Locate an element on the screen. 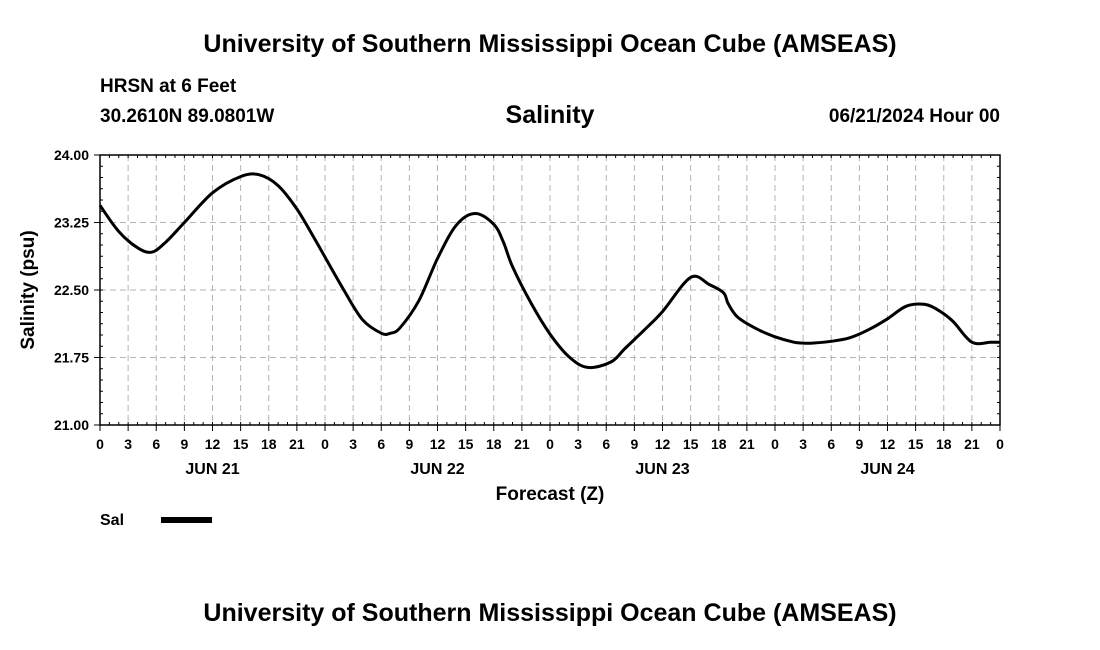  forecast-datetime: 06/21/2024 Hour 00 is located at coordinates (914, 116).